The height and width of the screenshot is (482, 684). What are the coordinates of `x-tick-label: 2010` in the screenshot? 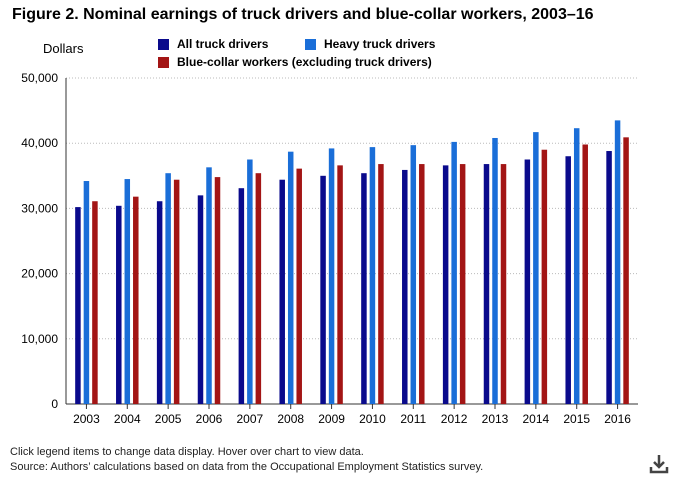 It's located at (372, 419).